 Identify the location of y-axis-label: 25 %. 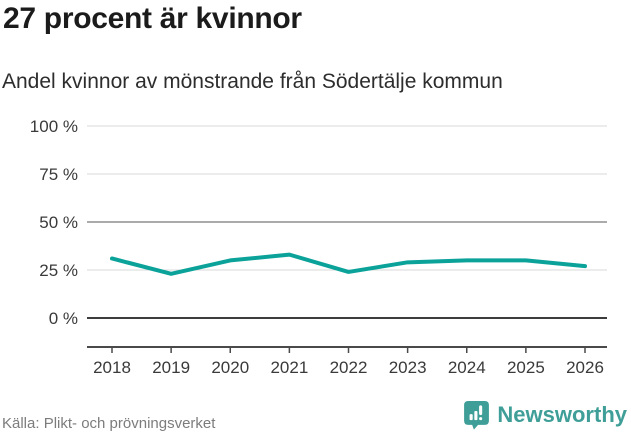
(58, 270).